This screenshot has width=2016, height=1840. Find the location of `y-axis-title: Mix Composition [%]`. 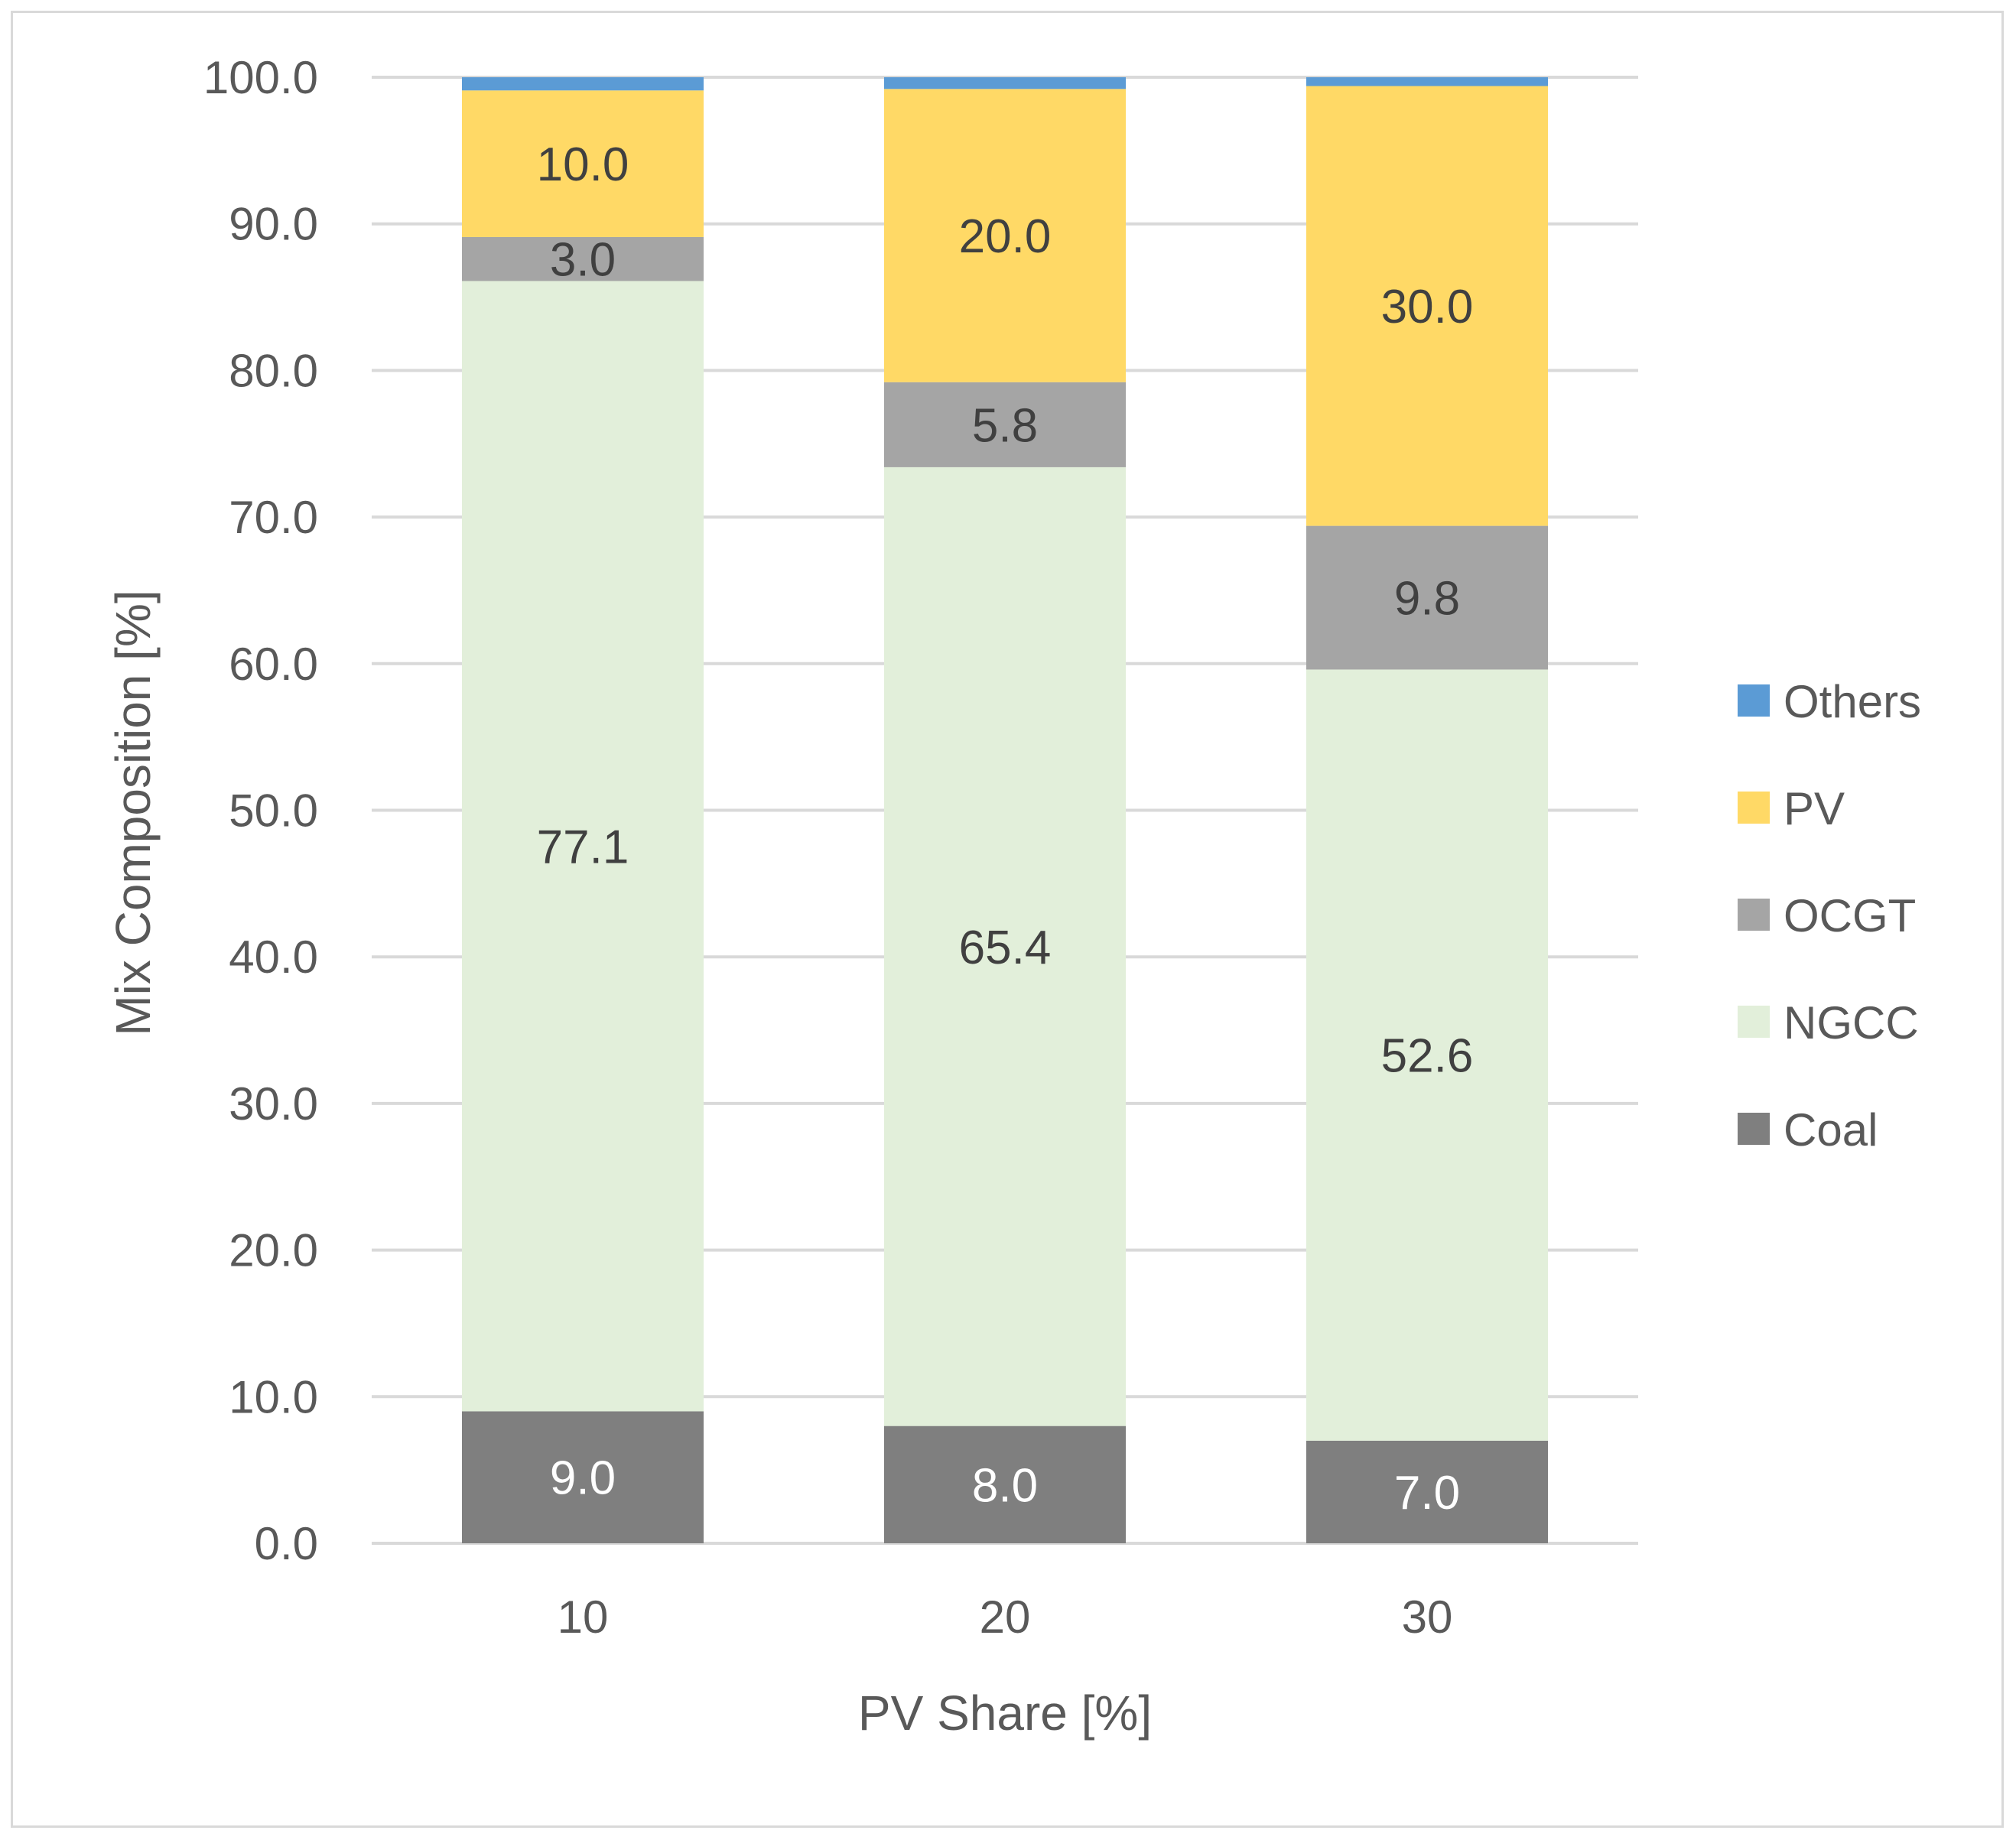

y-axis-title: Mix Composition [%] is located at coordinates (133, 812).